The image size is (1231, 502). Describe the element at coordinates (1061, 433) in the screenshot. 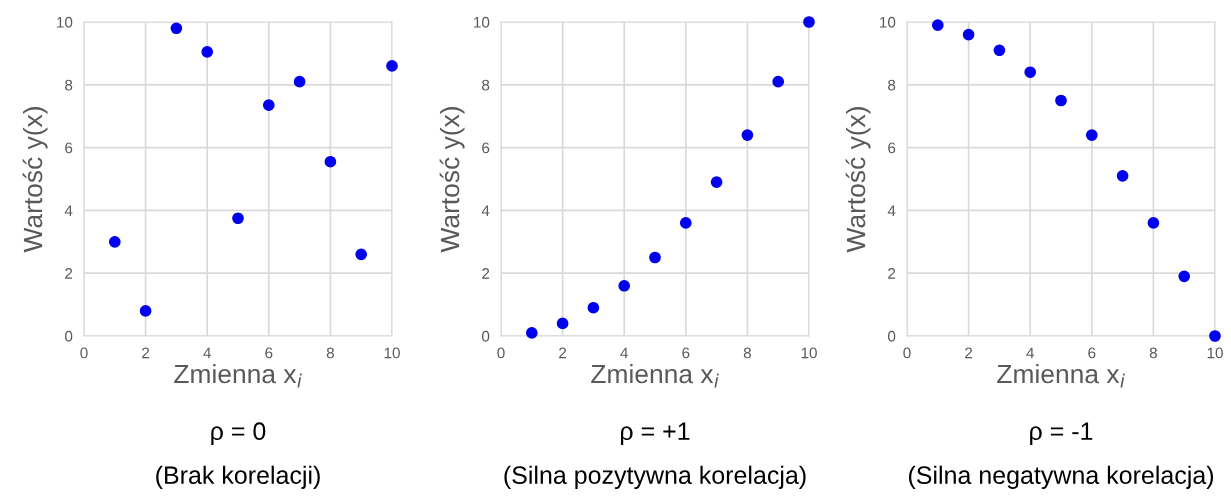

I see `text: ρ = -1` at that location.